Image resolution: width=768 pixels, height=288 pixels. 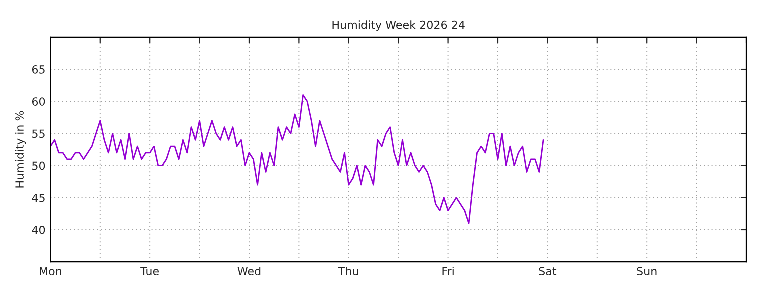 What do you see at coordinates (39, 102) in the screenshot?
I see `y-tick-label: 60` at bounding box center [39, 102].